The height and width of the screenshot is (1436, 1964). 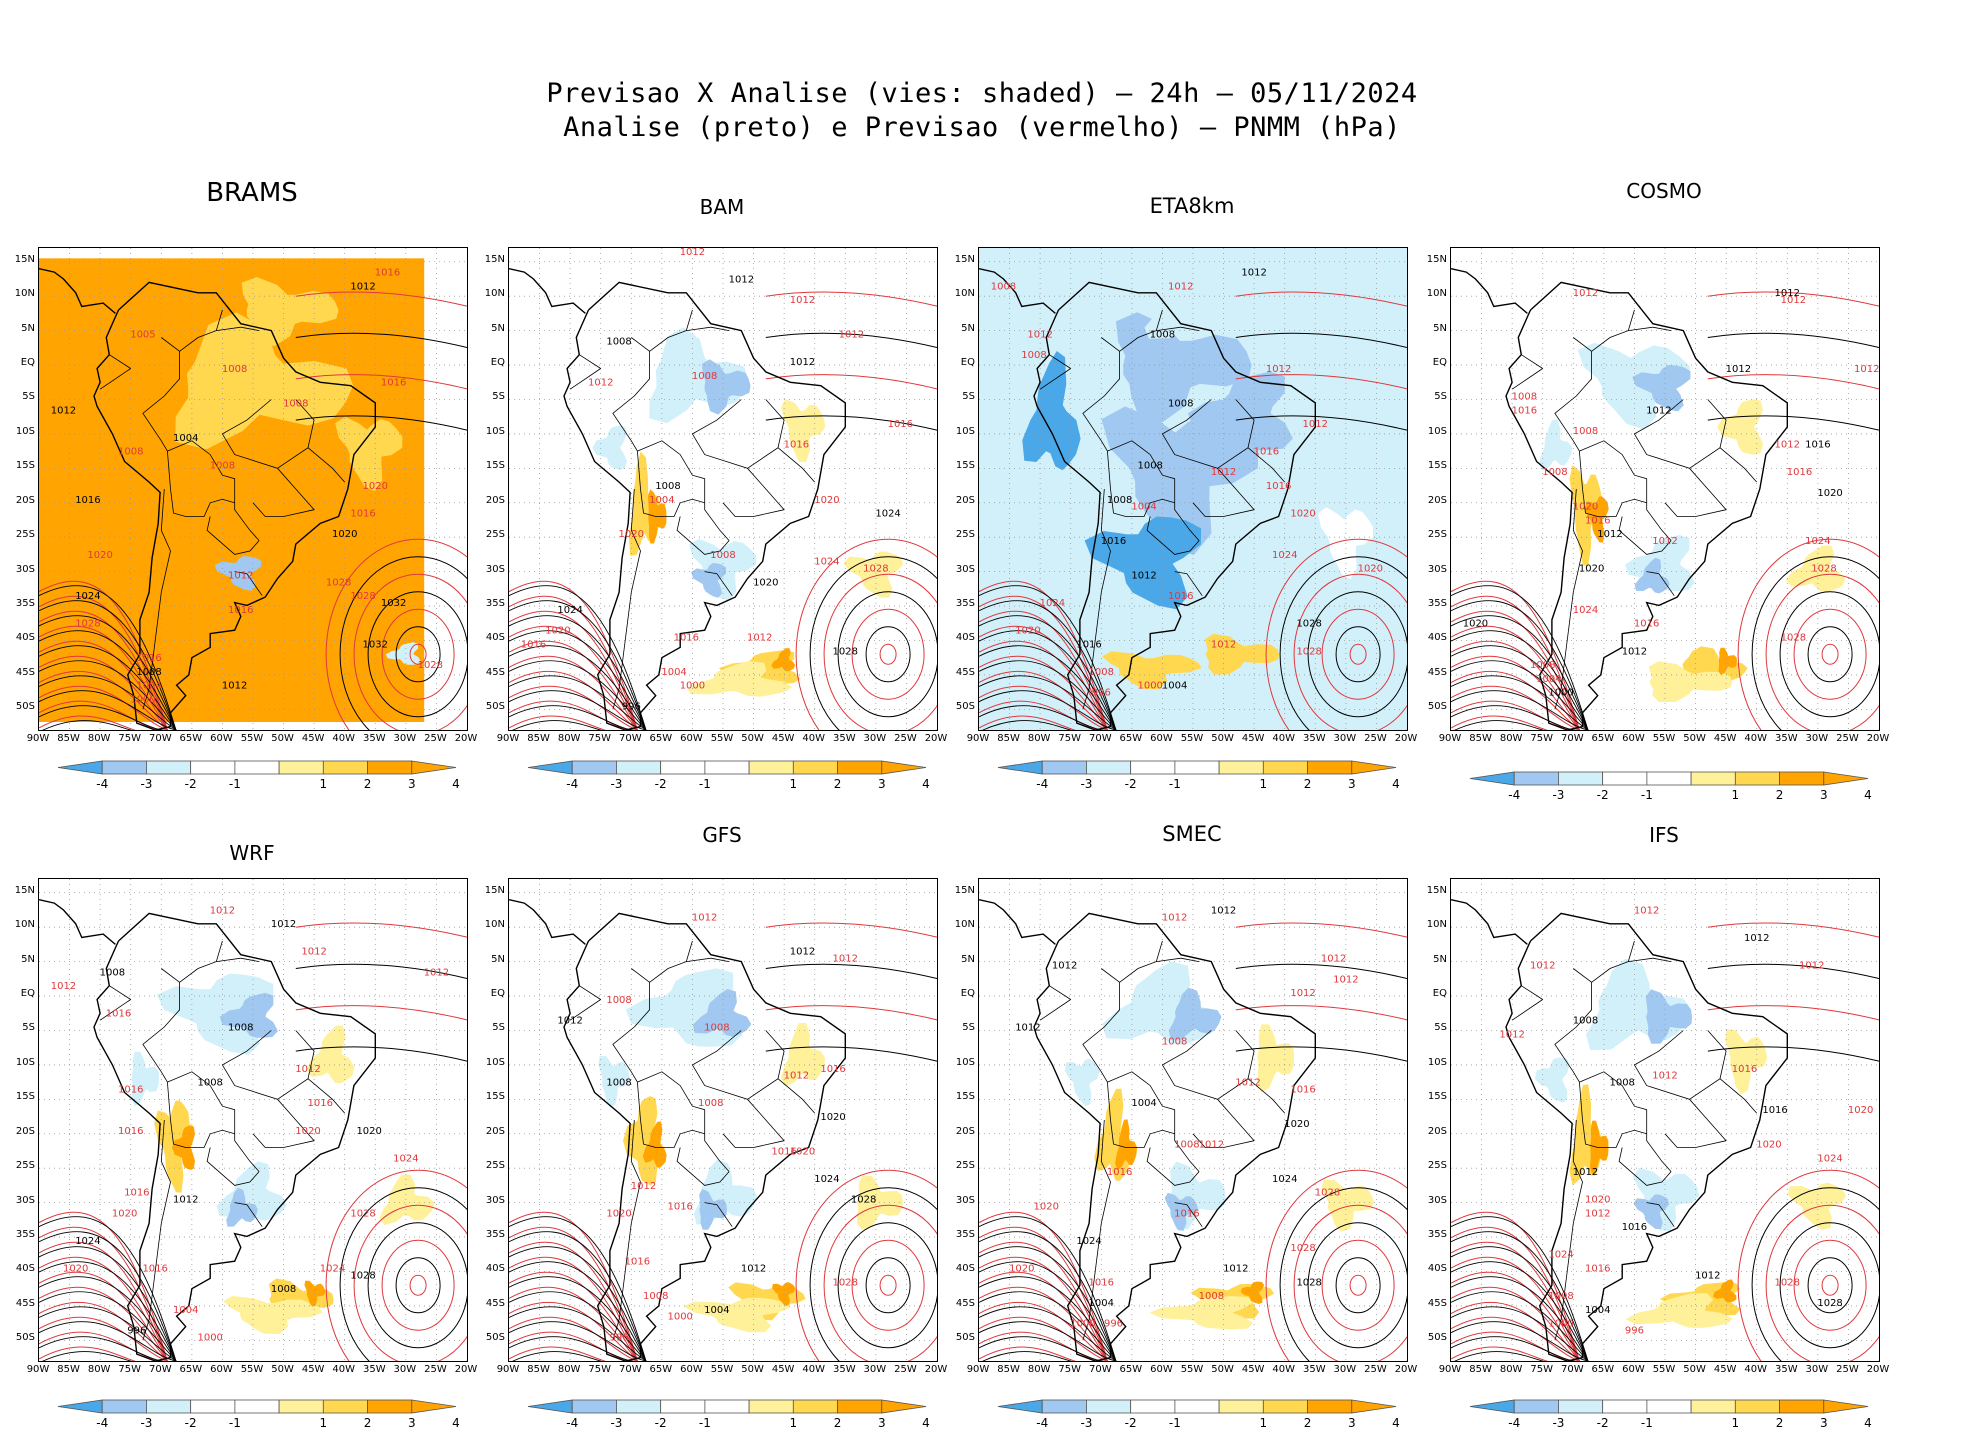 I want to click on contour-label: 1000, so click(x=1560, y=1324).